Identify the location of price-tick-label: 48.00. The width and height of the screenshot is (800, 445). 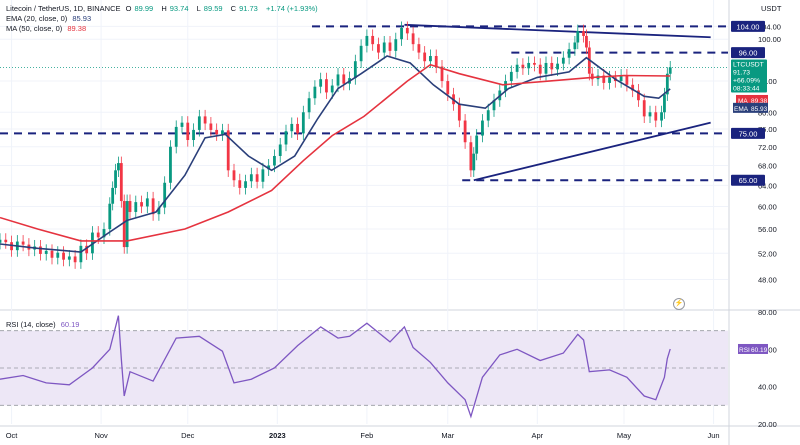
(767, 280).